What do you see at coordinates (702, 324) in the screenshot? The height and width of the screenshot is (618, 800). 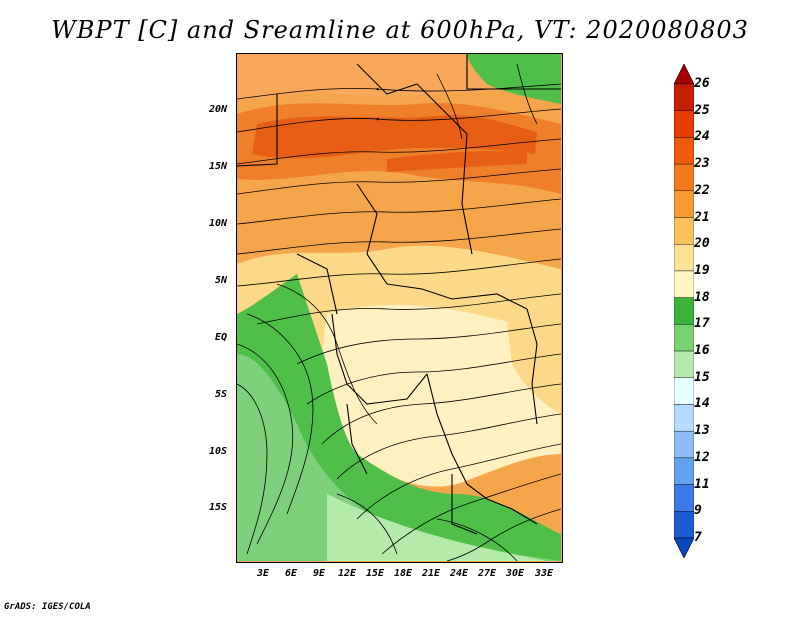 I see `colorbar-label: 17` at bounding box center [702, 324].